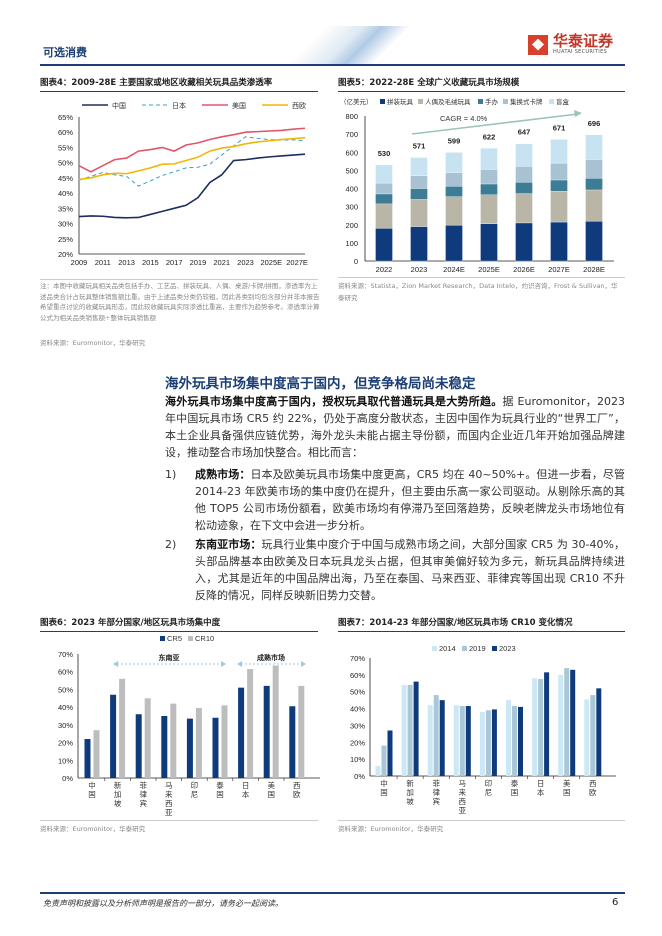 Image resolution: width=662 pixels, height=936 pixels. What do you see at coordinates (524, 269) in the screenshot?
I see `x-tick-label: 2026E` at bounding box center [524, 269].